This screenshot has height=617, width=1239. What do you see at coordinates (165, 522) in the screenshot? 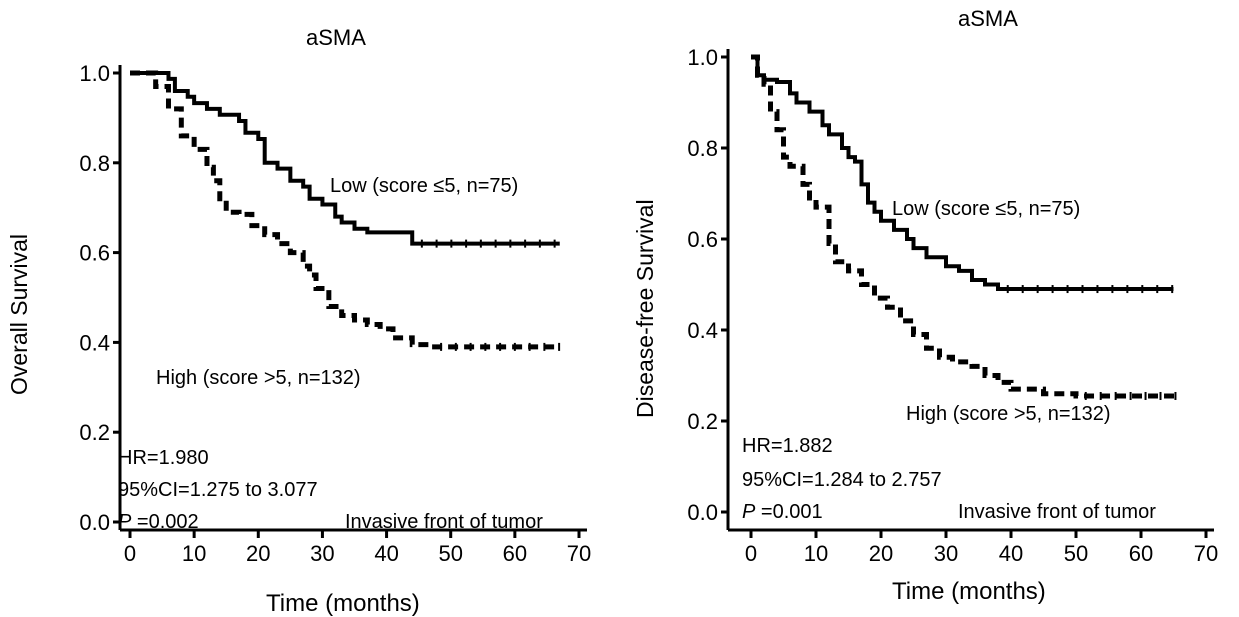
I see `p-value-number: =0.002` at bounding box center [165, 522].